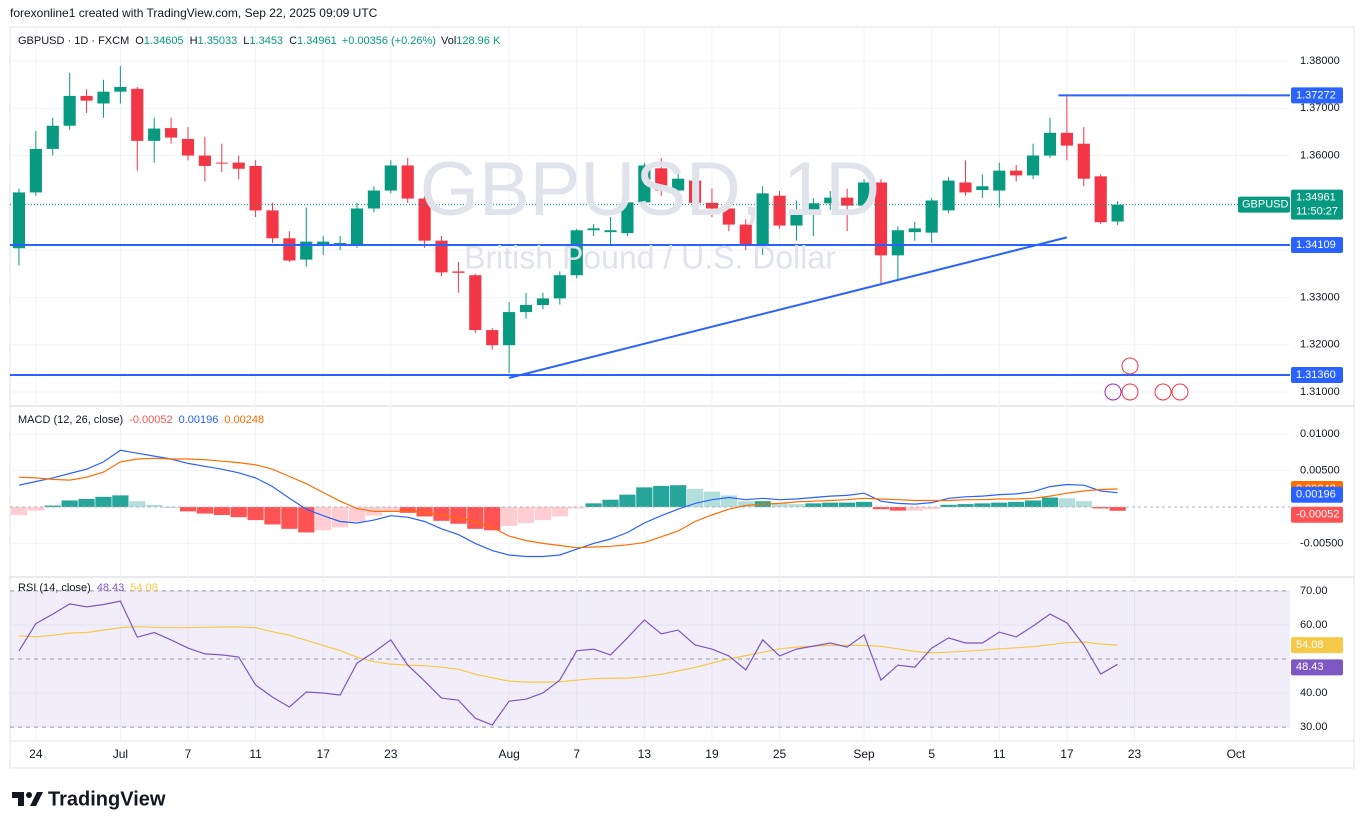 This screenshot has height=829, width=1364. I want to click on x-tick-label: 24, so click(36, 754).